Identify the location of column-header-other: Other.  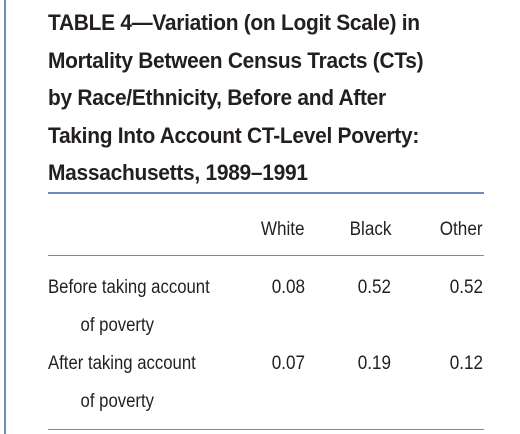
(461, 229).